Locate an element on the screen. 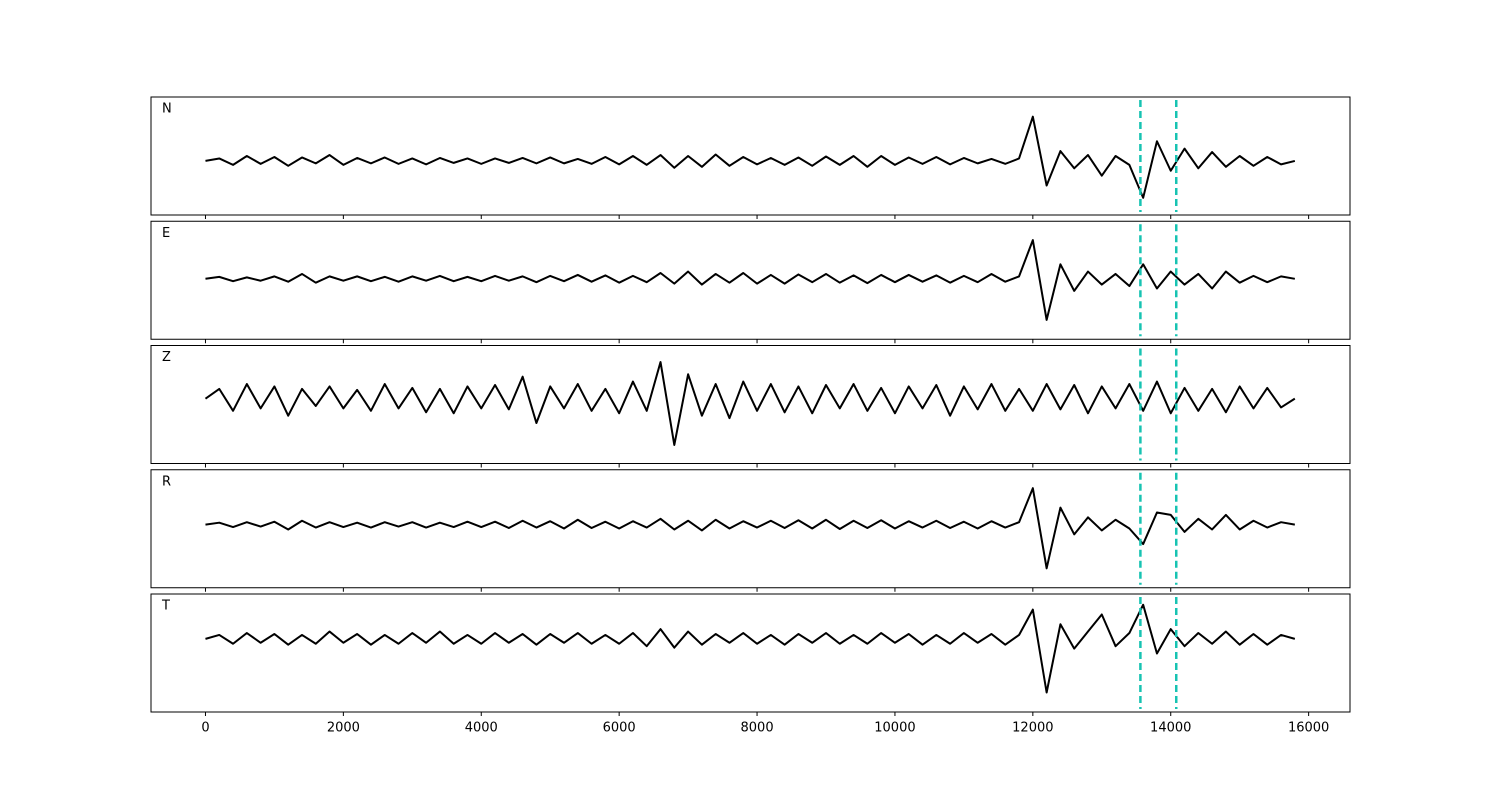 Image resolution: width=1500 pixels, height=800 pixels. panel-label: E is located at coordinates (166, 233).